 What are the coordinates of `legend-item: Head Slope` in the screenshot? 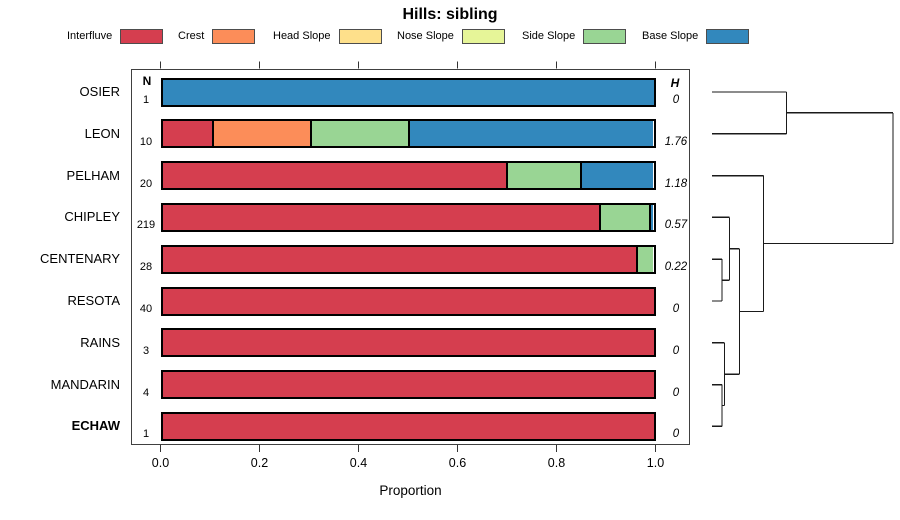 It's located at (327, 36).